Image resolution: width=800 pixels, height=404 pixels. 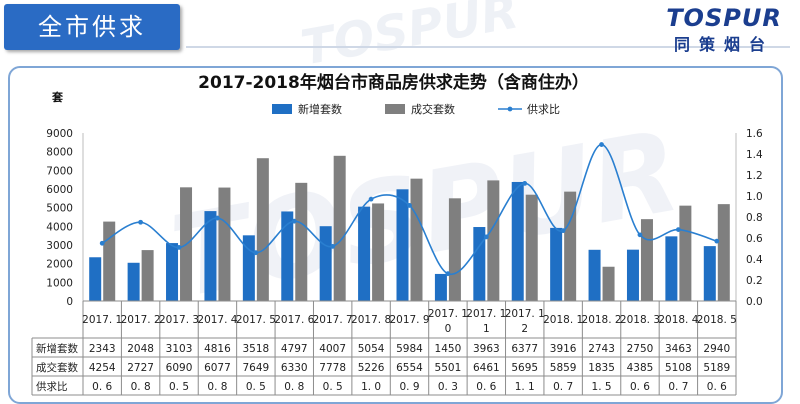 What do you see at coordinates (678, 368) in the screenshot?
I see `table-cell: 5108` at bounding box center [678, 368].